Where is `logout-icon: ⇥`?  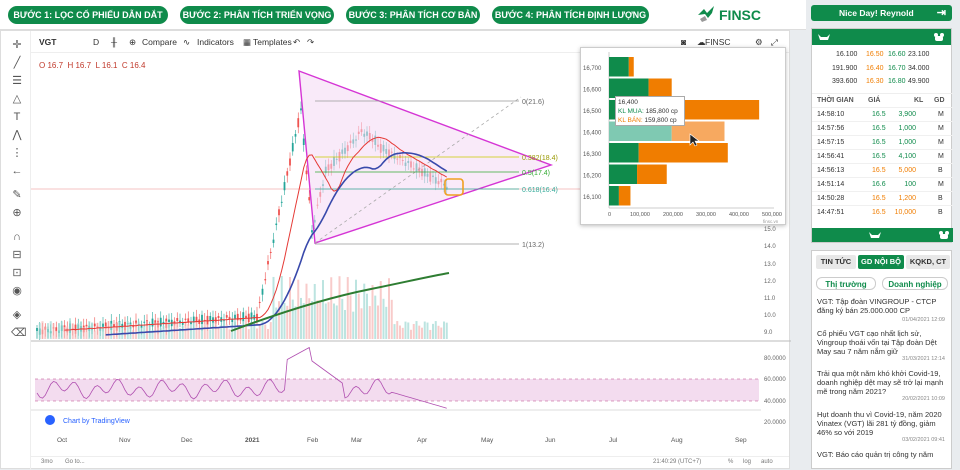
logout-icon: ⇥ is located at coordinates (941, 13).